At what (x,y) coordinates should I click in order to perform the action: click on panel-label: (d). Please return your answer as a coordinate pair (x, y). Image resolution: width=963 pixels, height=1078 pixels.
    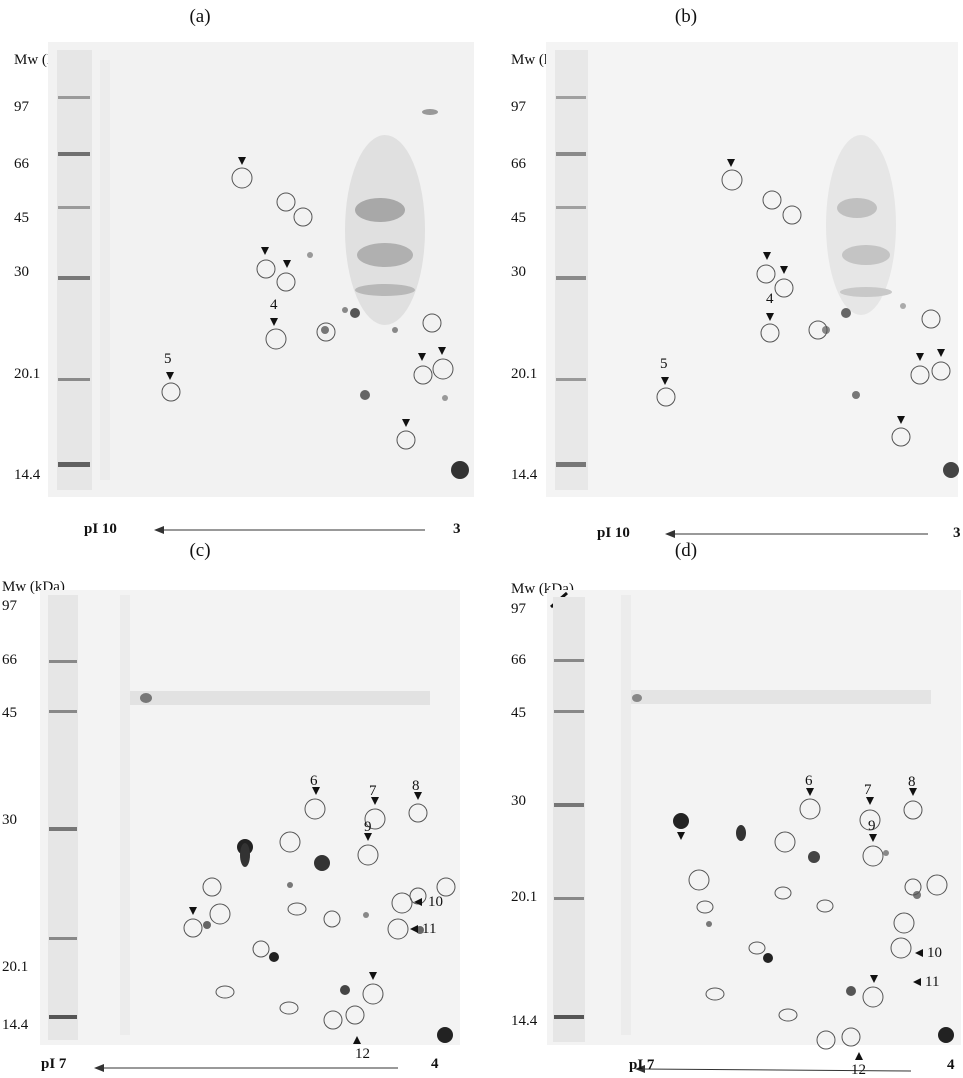
    Looking at the image, I should click on (686, 550).